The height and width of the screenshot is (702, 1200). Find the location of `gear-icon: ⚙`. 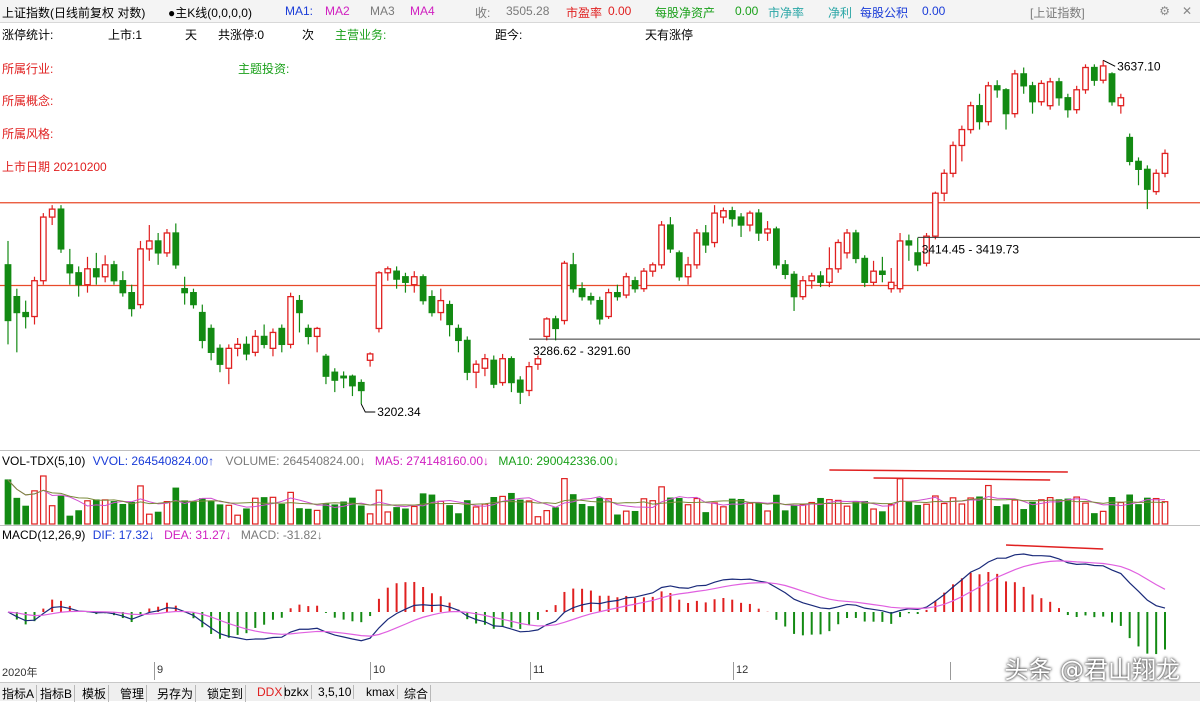

gear-icon: ⚙ is located at coordinates (1164, 11).